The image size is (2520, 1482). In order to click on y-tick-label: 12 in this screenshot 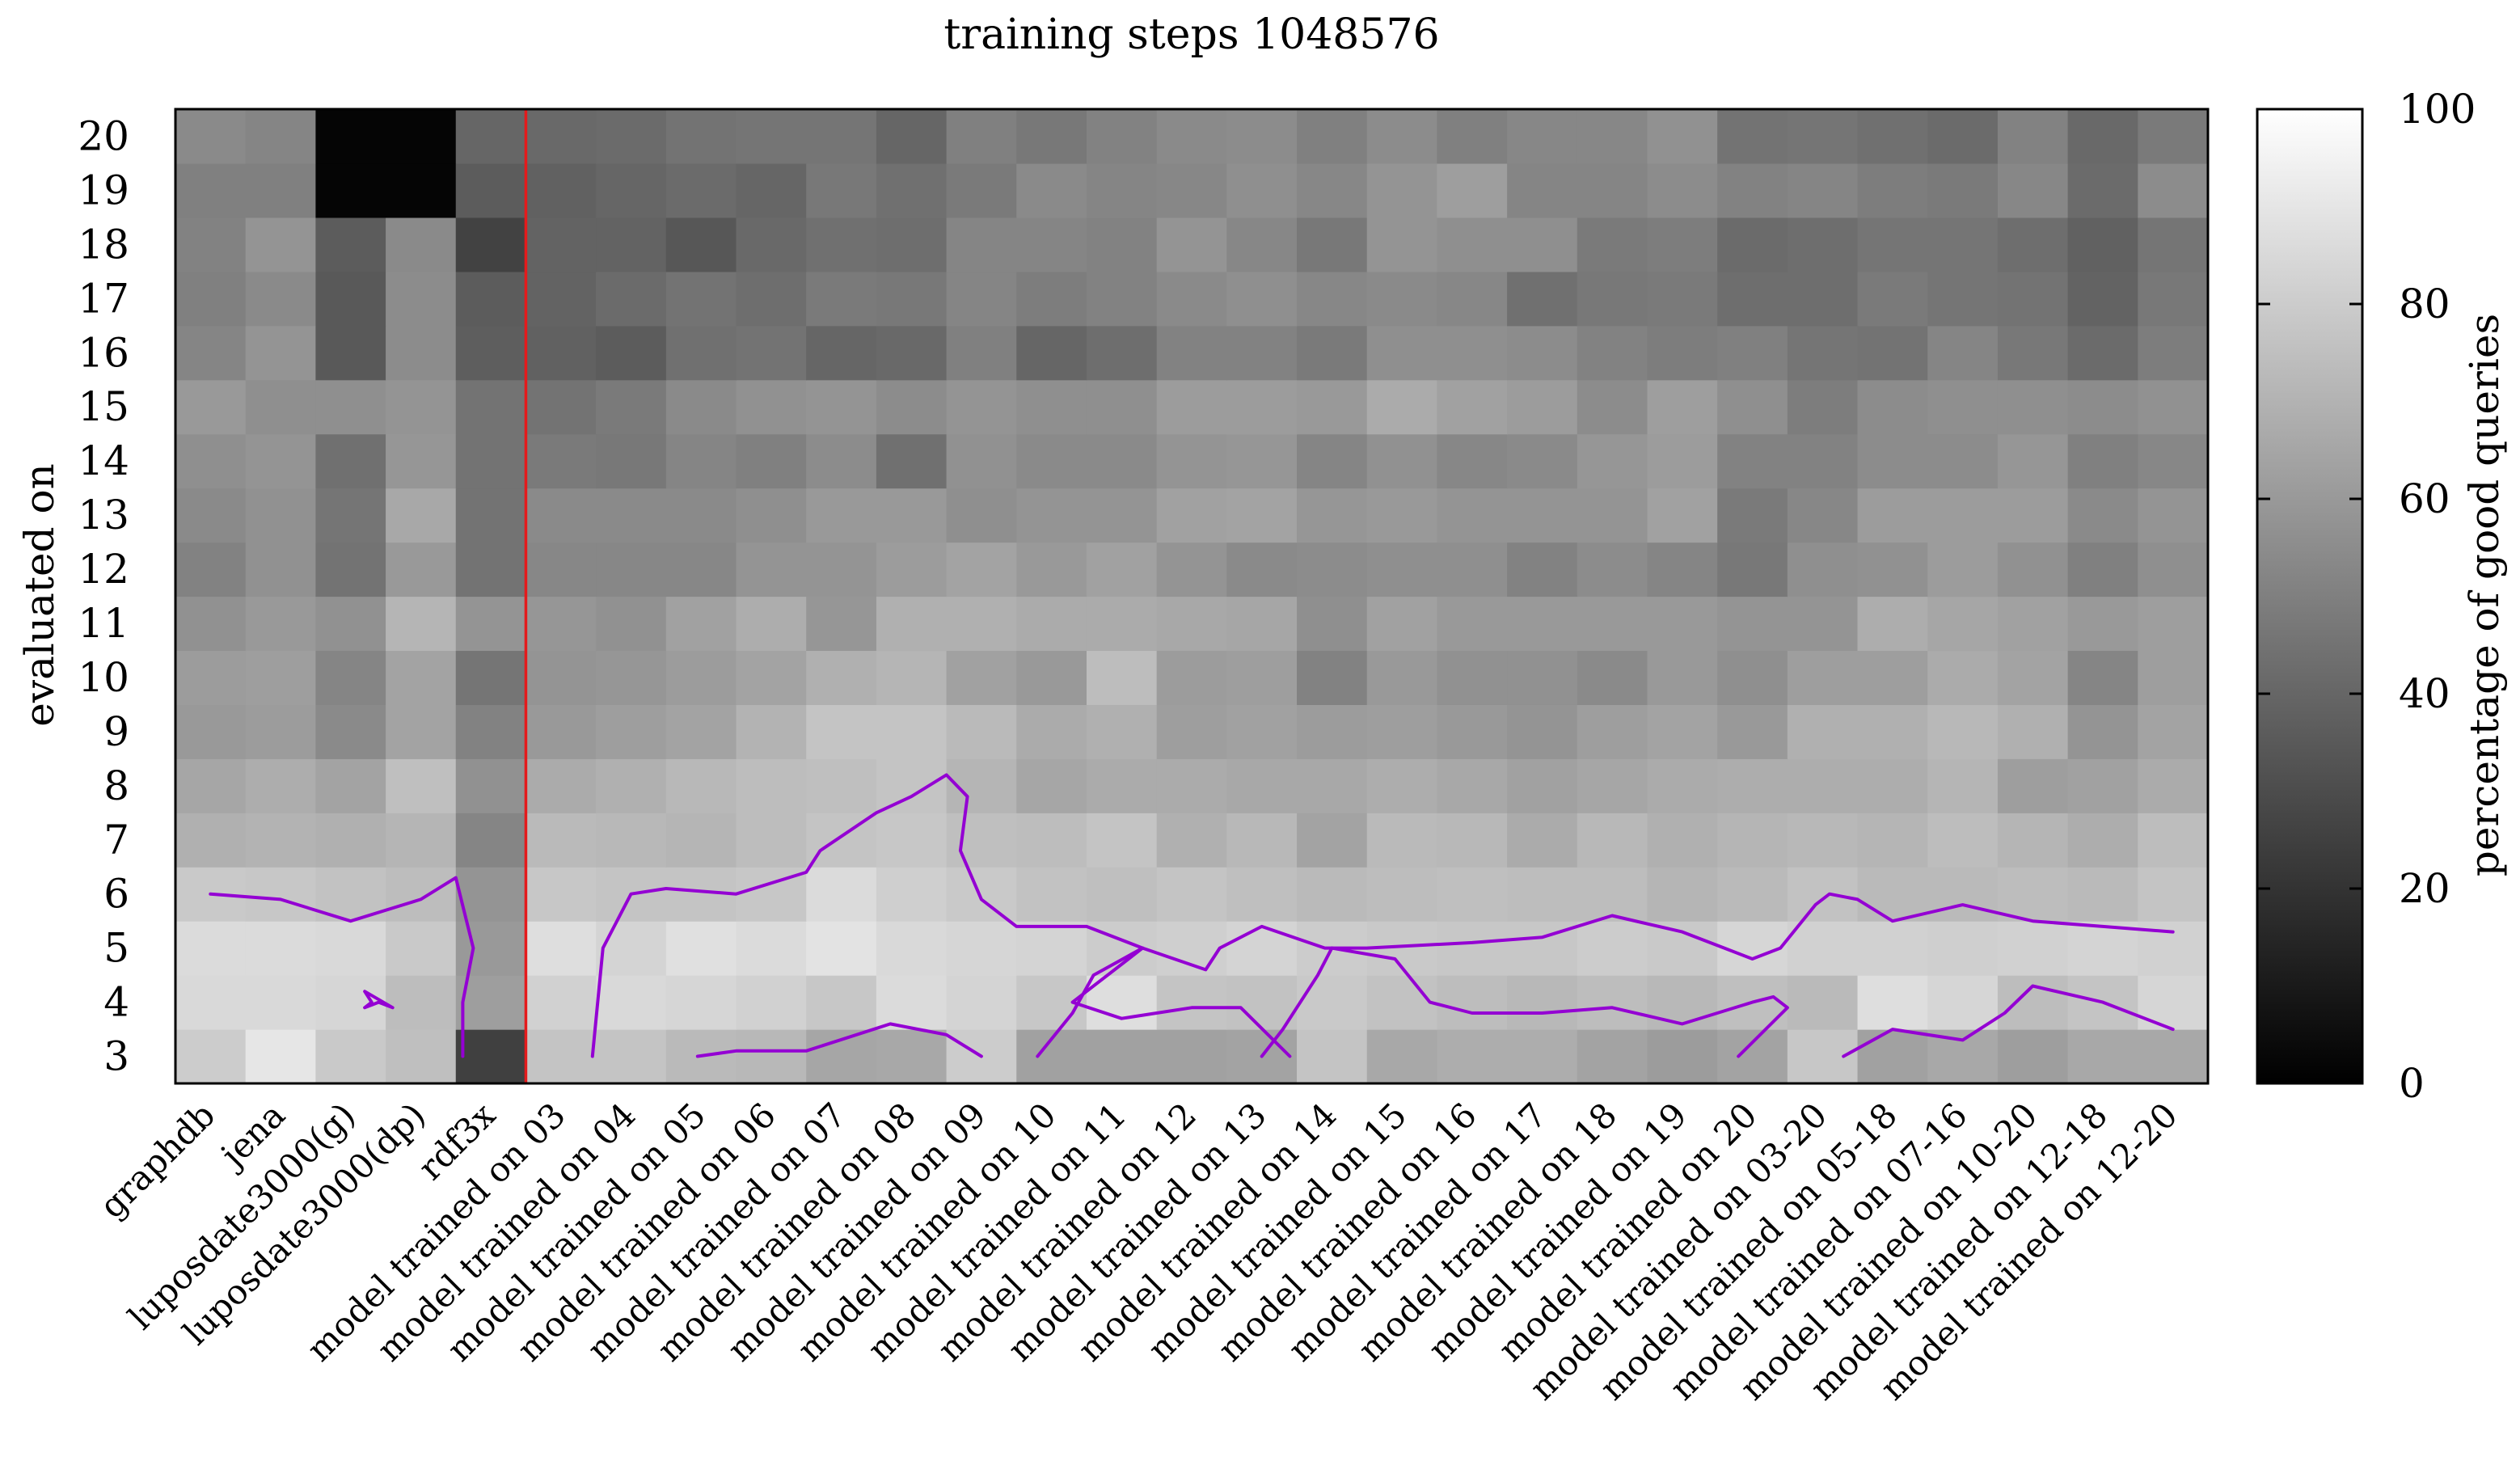, I will do `click(103, 569)`.